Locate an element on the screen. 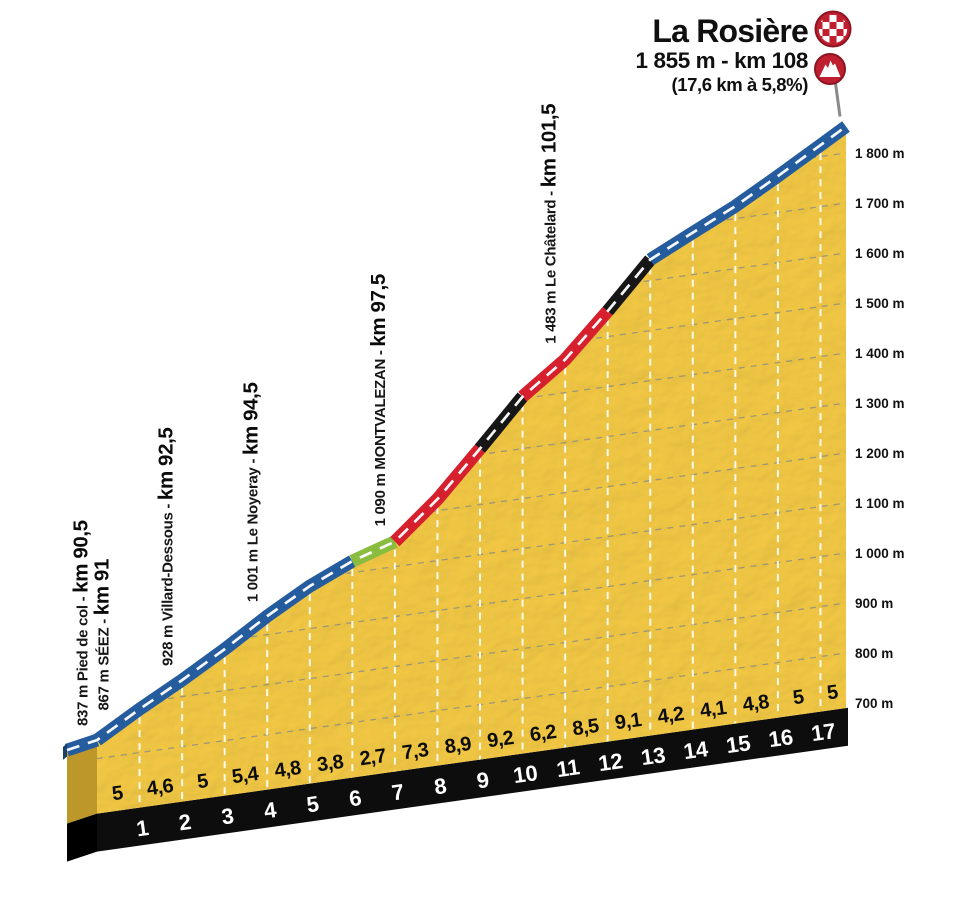 The image size is (960, 899). svg-text: 2,7 is located at coordinates (372, 757).